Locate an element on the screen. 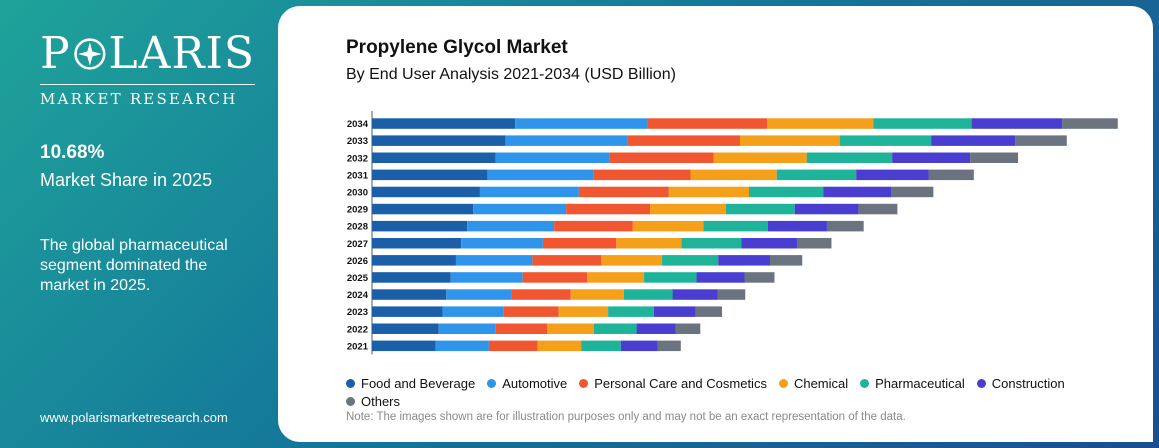 The height and width of the screenshot is (448, 1159). legend-label: Personal Care and Cosmetics is located at coordinates (680, 383).